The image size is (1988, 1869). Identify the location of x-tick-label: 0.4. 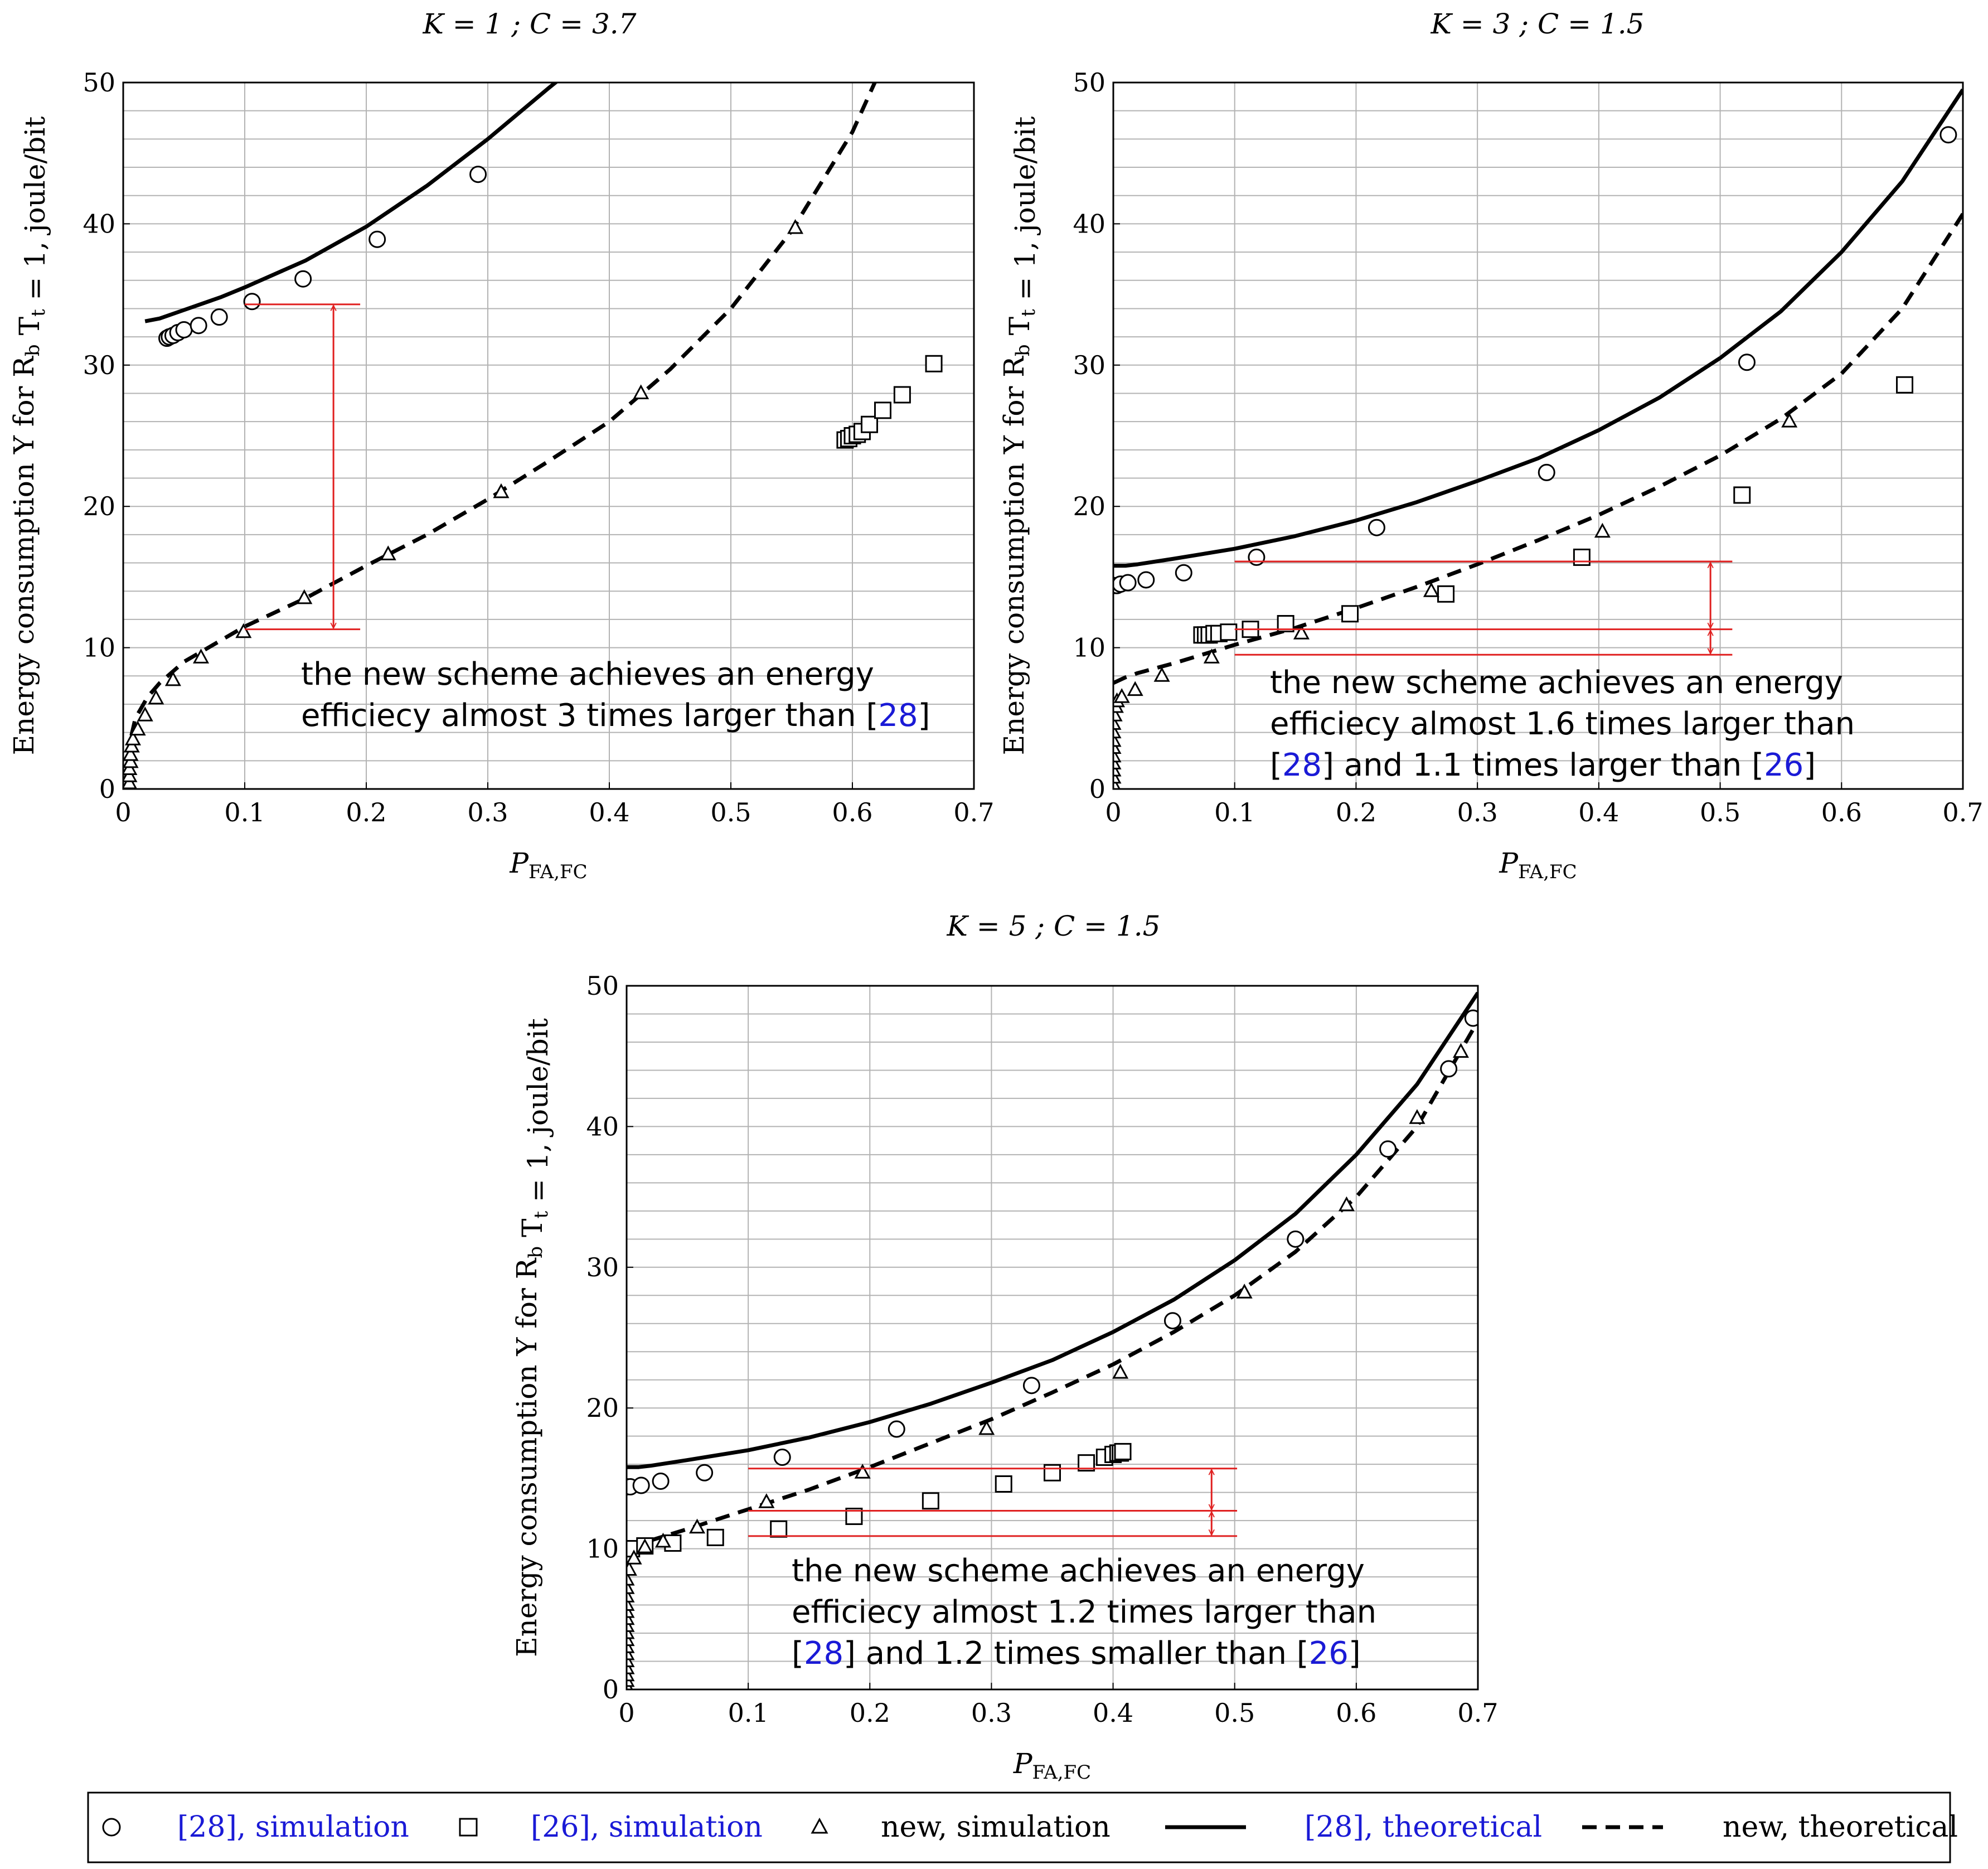
(609, 812).